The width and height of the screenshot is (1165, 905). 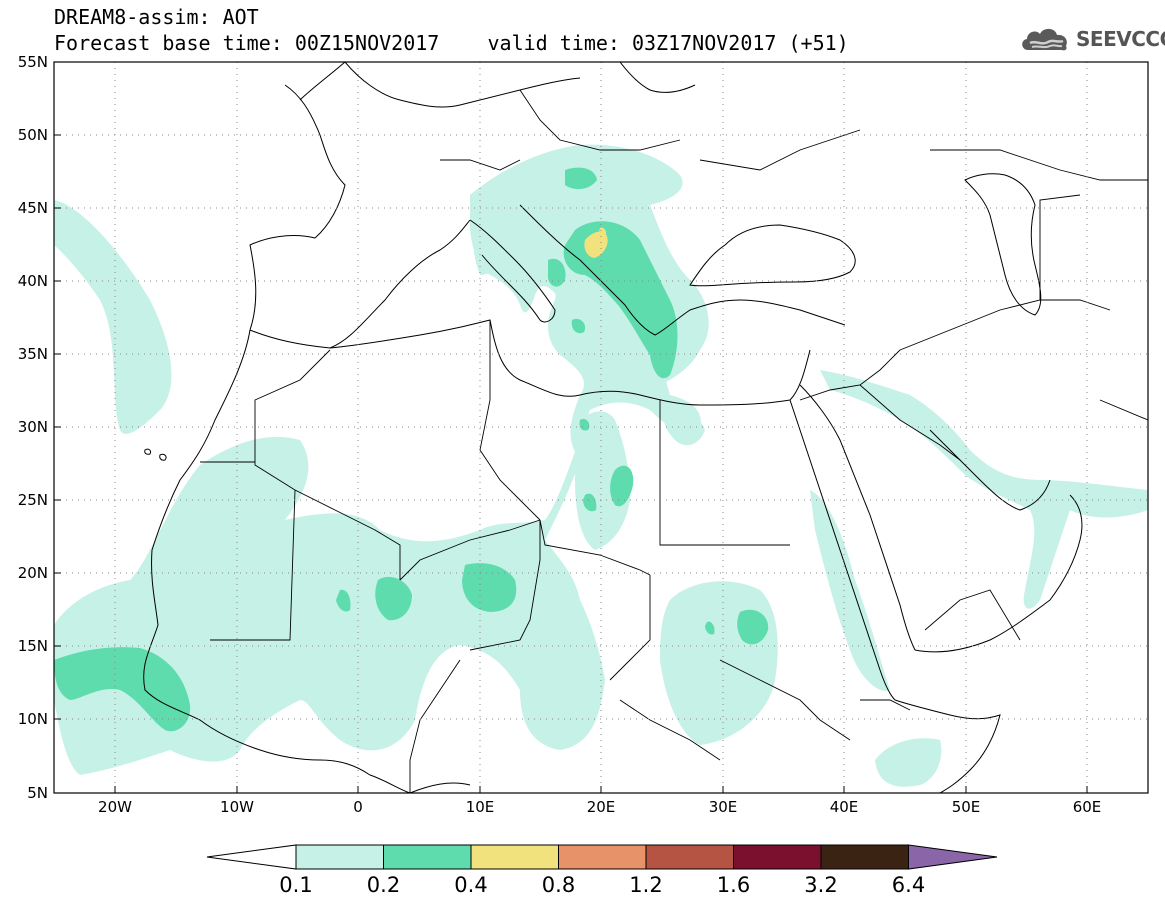 What do you see at coordinates (33, 719) in the screenshot?
I see `lat-label: 10N` at bounding box center [33, 719].